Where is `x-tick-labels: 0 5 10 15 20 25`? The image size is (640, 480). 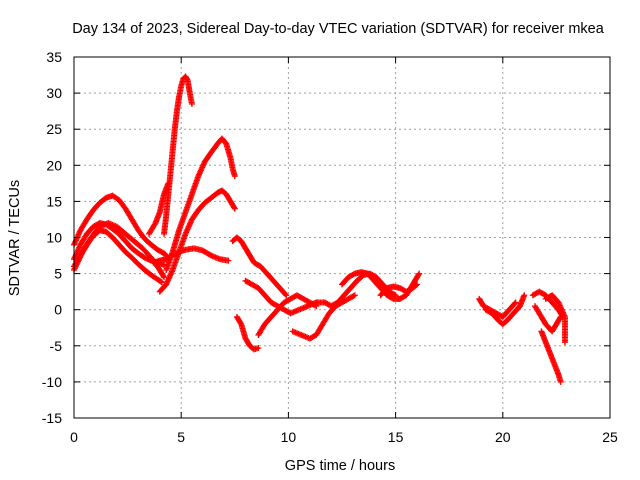 x-tick-labels: 0 5 10 15 20 25 is located at coordinates (344, 437).